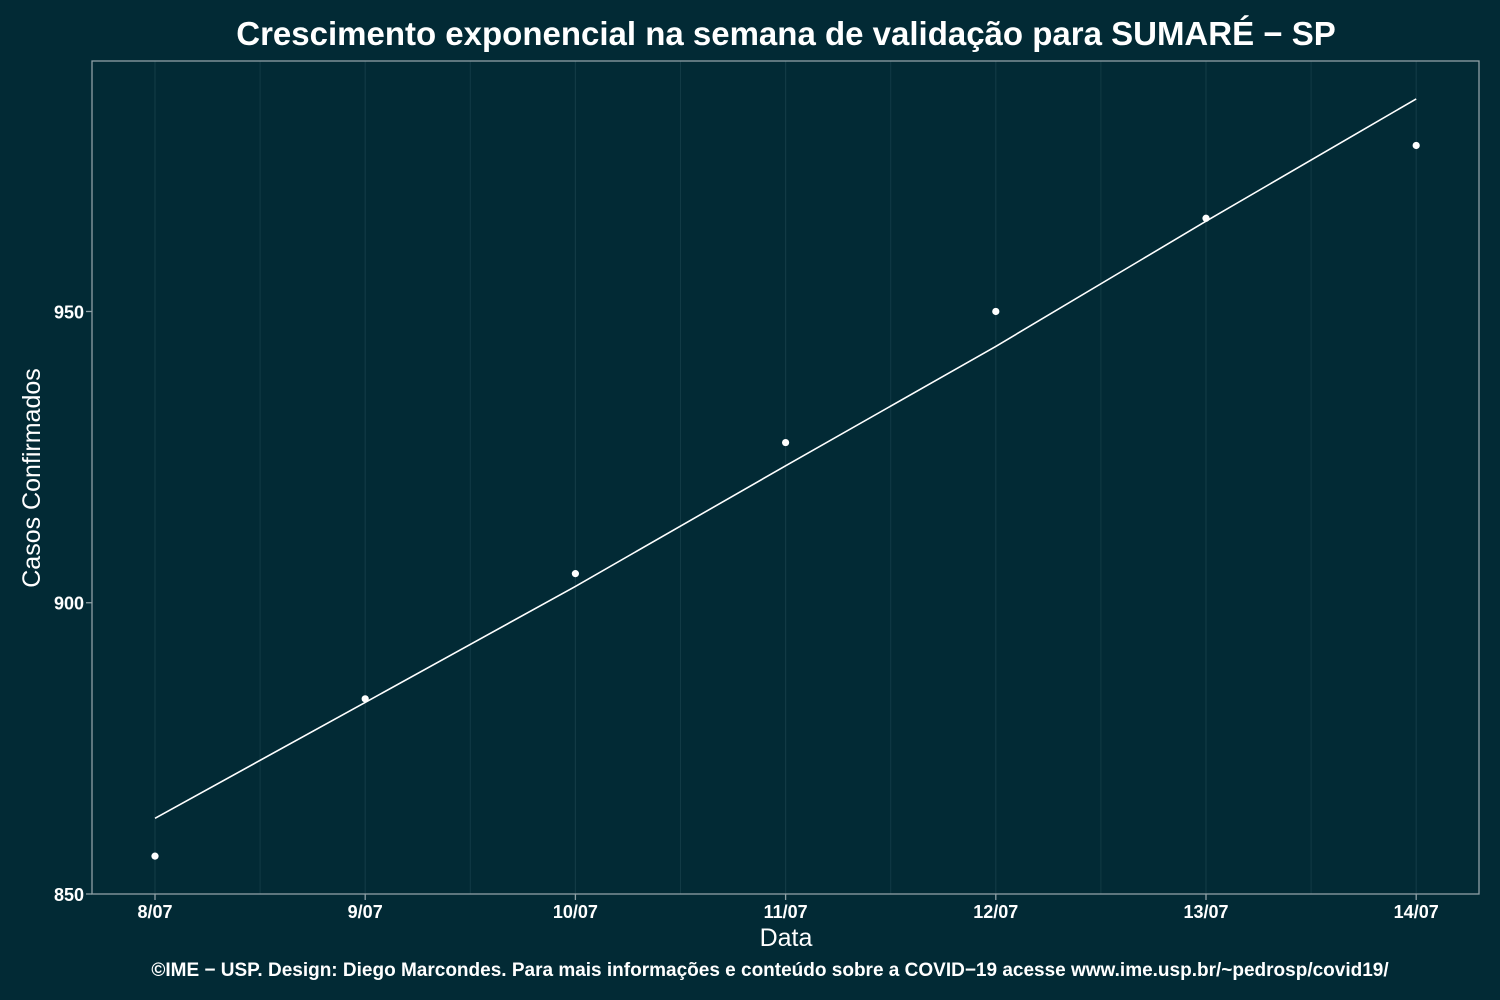 This screenshot has width=1500, height=1000. Describe the element at coordinates (995, 912) in the screenshot. I see `x-tick-label: 12/07` at that location.